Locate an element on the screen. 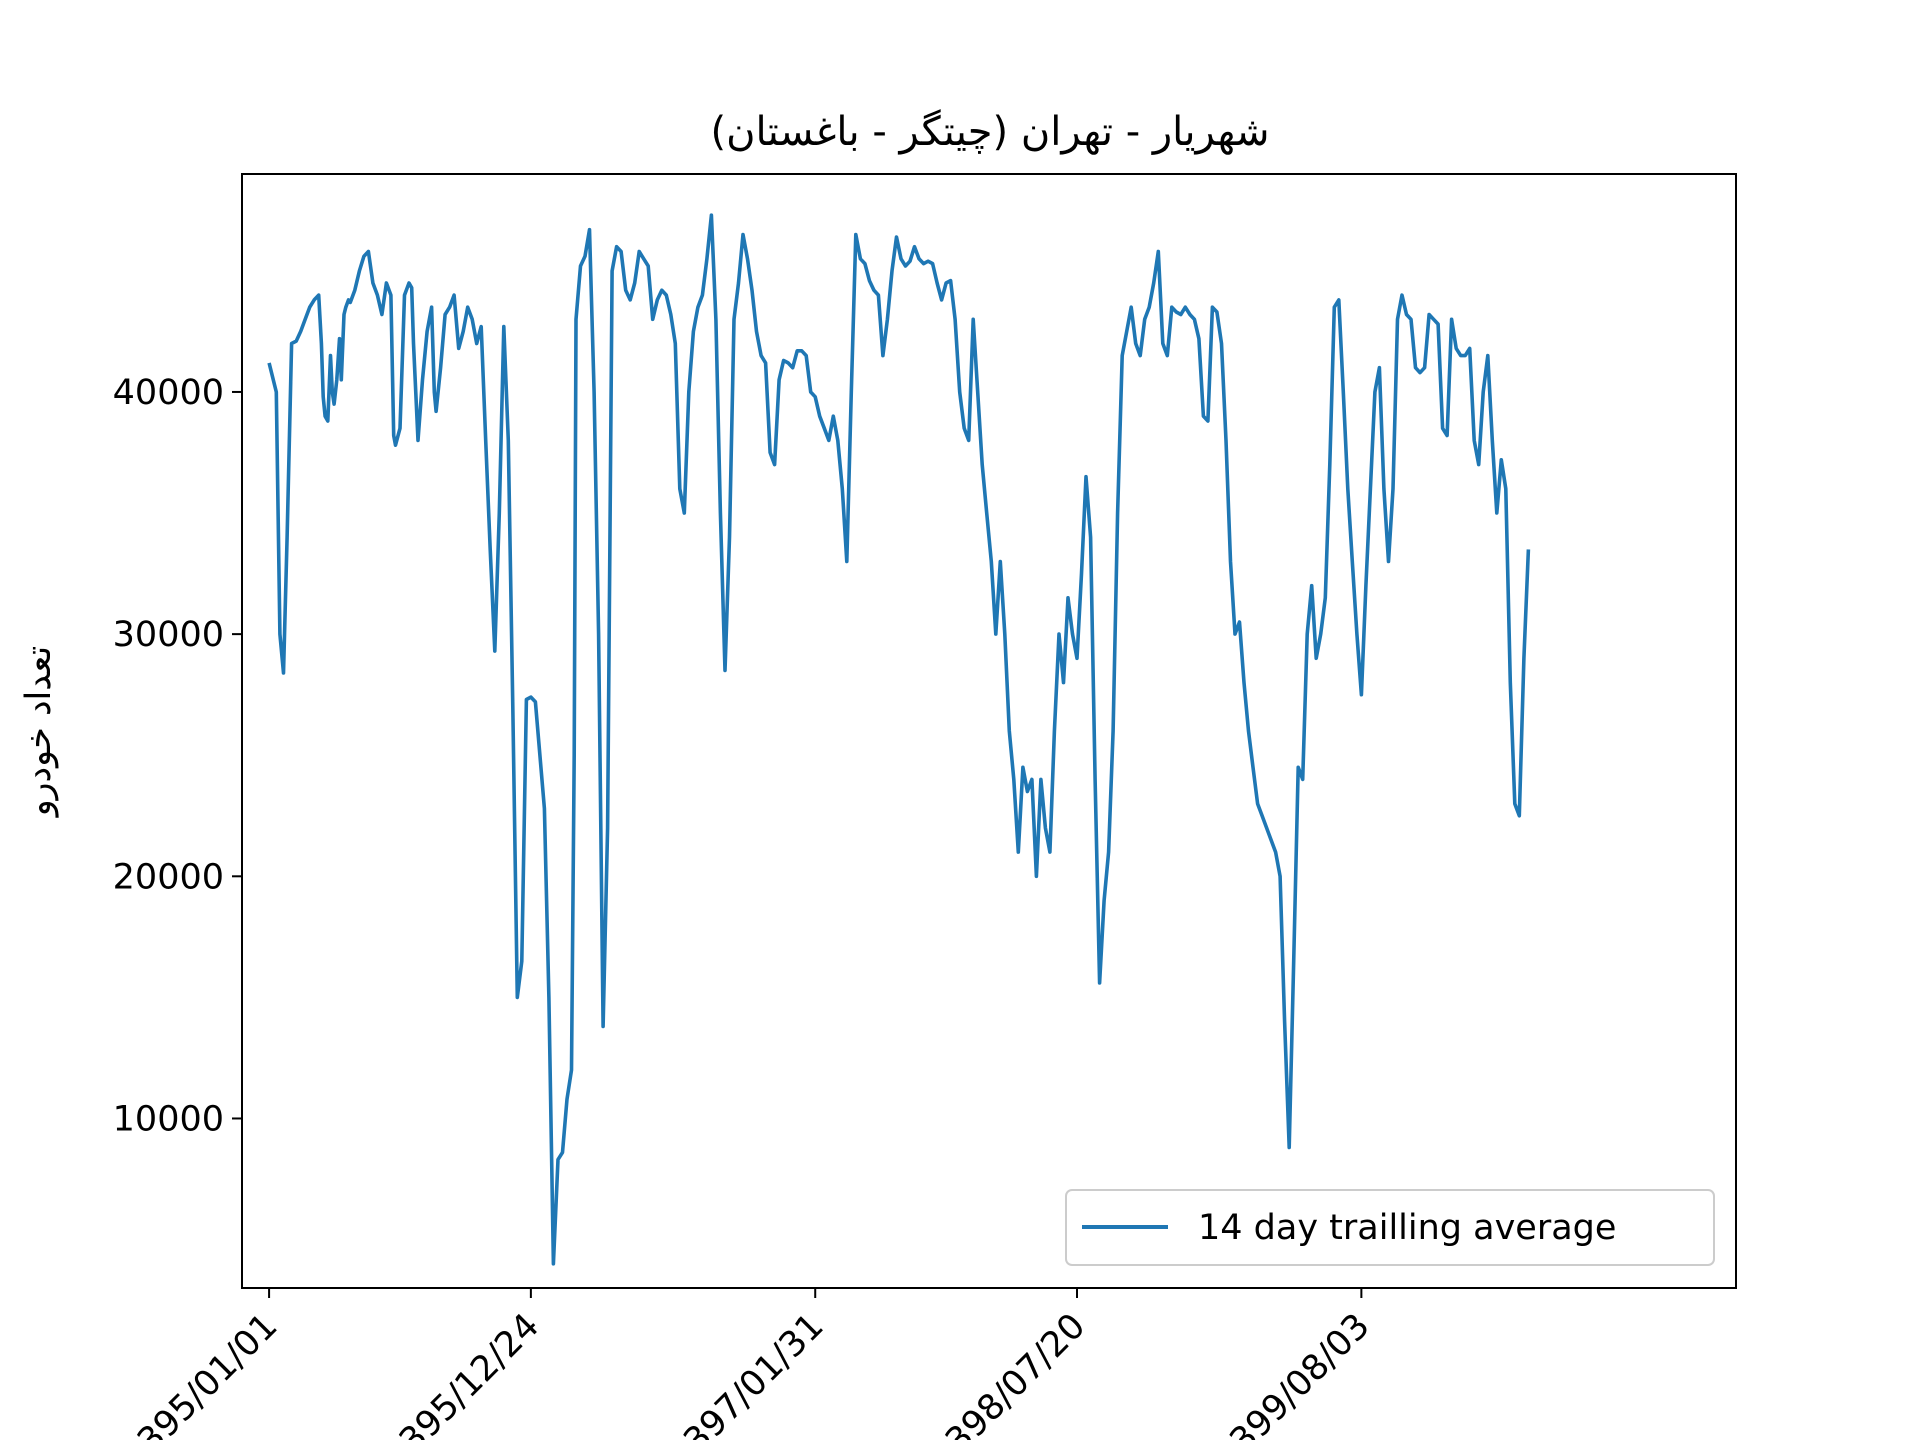 The width and height of the screenshot is (1920, 1440). y-axis-ticks: 10000 20000 30000 40000 is located at coordinates (177, 756).